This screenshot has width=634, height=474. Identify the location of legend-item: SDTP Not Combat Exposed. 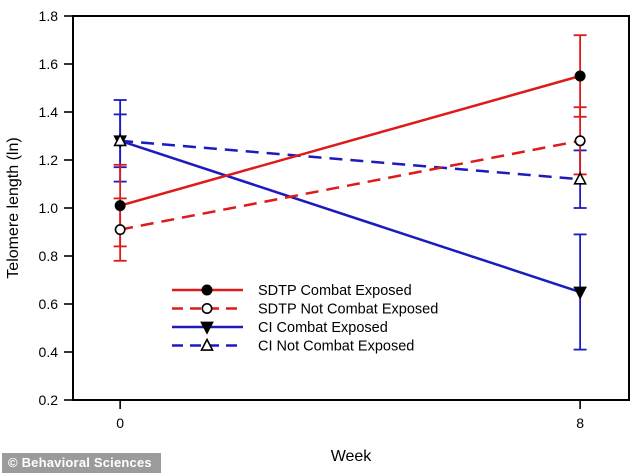
(305, 310).